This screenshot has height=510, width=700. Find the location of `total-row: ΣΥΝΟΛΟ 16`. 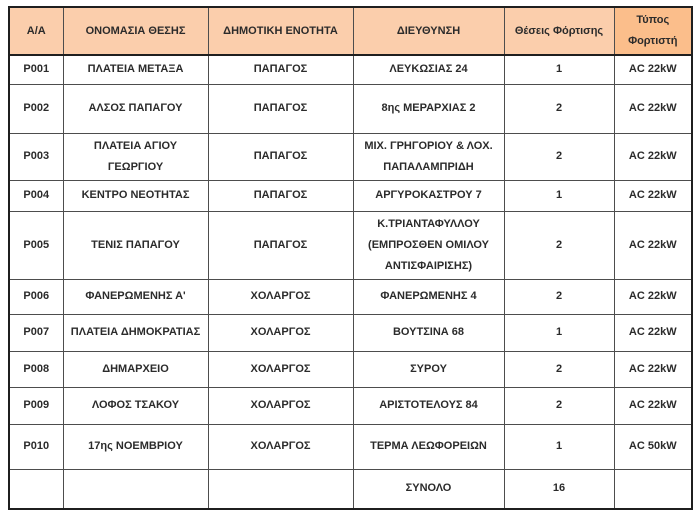

total-row: ΣΥΝΟΛΟ 16 is located at coordinates (350, 489).